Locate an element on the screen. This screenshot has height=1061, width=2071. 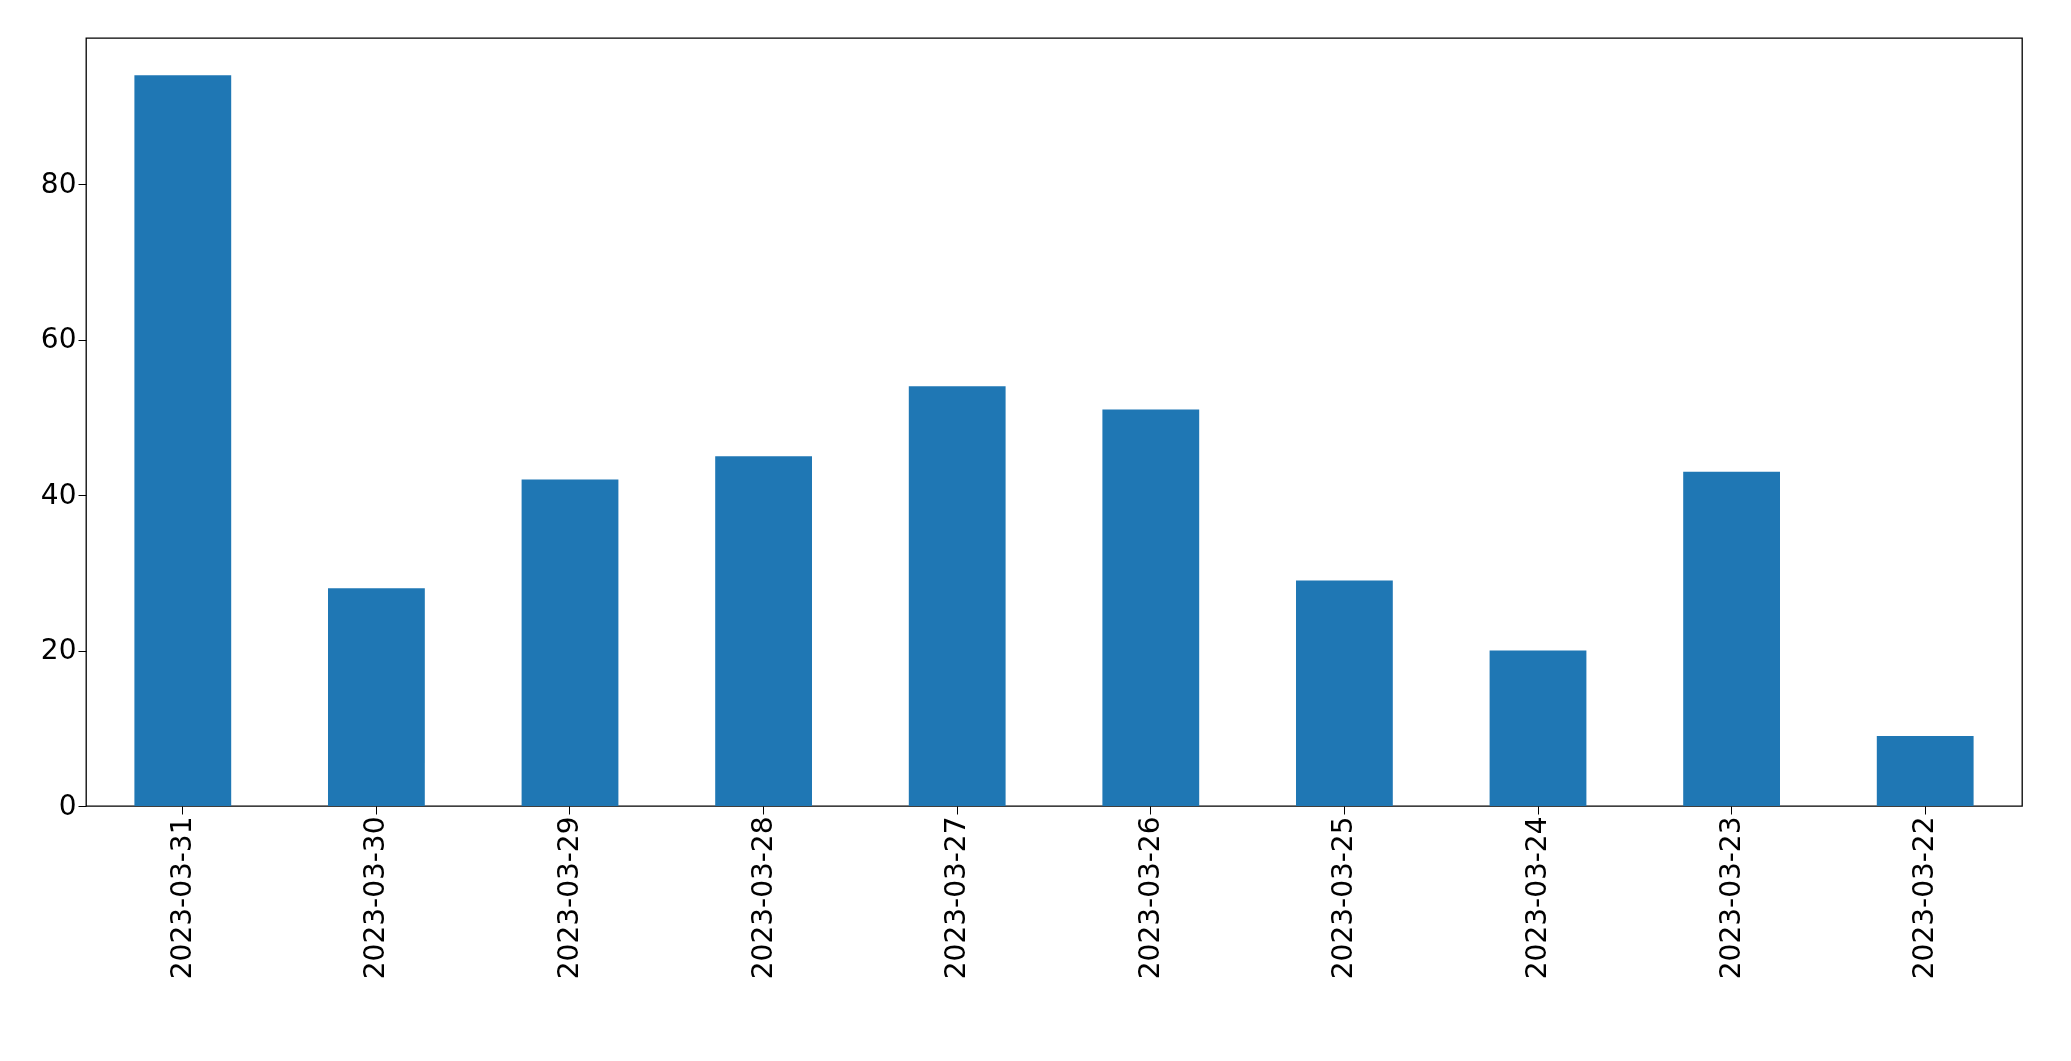
x-tick-label: 2023-03-29 is located at coordinates (568, 898).